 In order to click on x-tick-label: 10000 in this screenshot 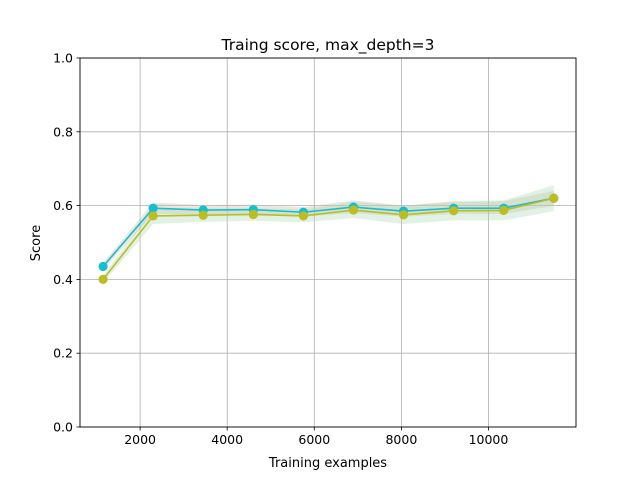, I will do `click(489, 439)`.